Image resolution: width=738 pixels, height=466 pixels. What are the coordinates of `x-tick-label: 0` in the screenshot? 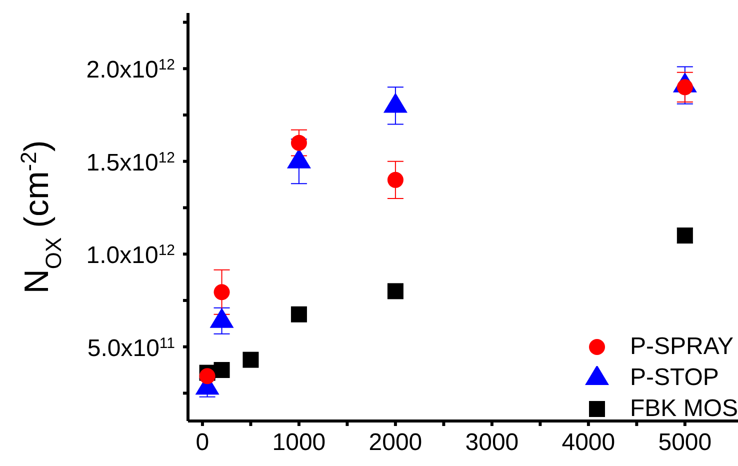 It's located at (203, 442).